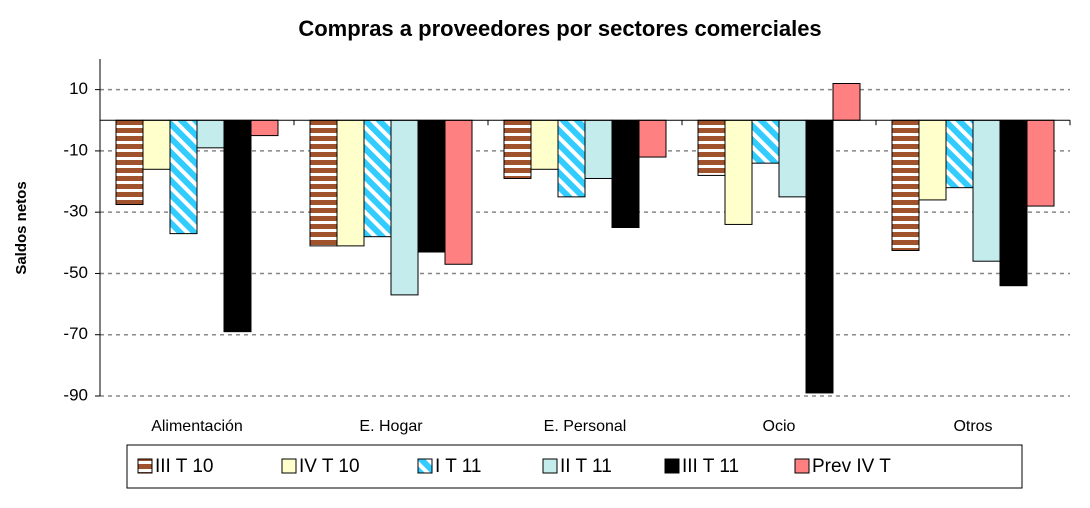  Describe the element at coordinates (972, 426) in the screenshot. I see `x-tick-label: Otros` at that location.